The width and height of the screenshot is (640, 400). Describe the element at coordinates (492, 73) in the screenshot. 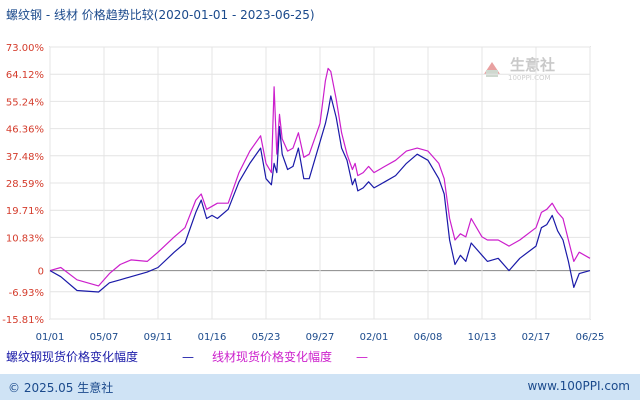

I see `watermark-base-icon` at that location.